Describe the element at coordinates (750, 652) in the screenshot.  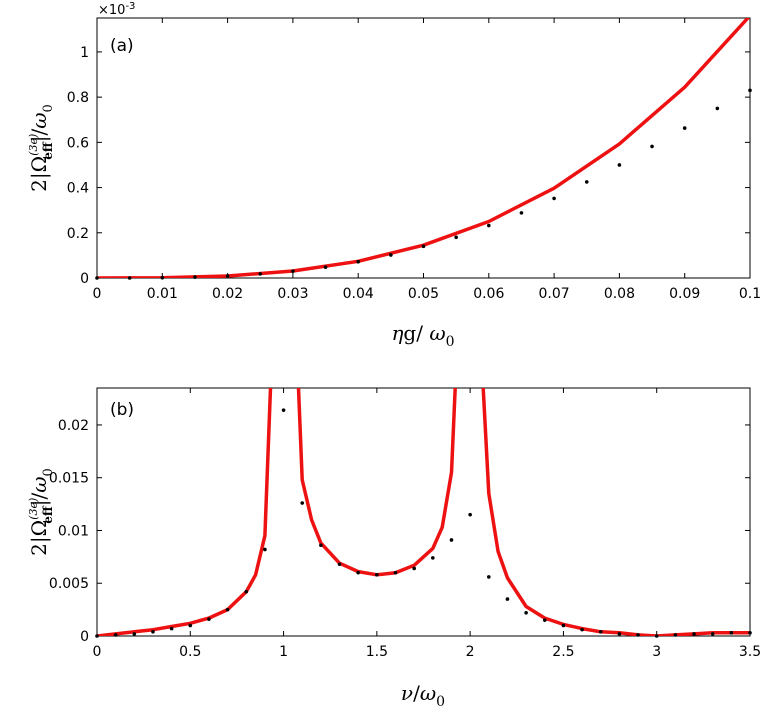
I see `panel-b-x-tick-label: 3.5` at that location.